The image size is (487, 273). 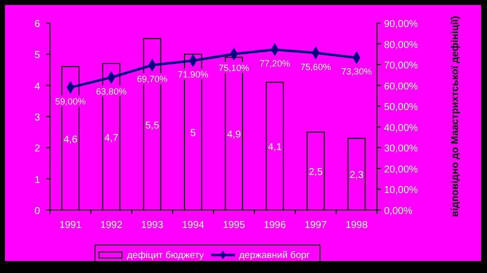 What do you see at coordinates (455, 117) in the screenshot?
I see `y2-axis-title: відповідно до Маастрихтської дефініції)` at bounding box center [455, 117].